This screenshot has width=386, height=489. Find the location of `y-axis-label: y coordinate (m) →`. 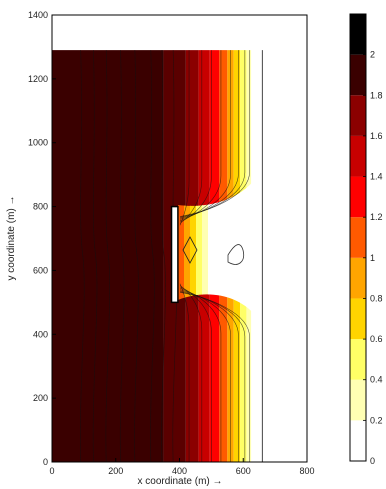

y-axis-label: y coordinate (m) → is located at coordinates (11, 237).